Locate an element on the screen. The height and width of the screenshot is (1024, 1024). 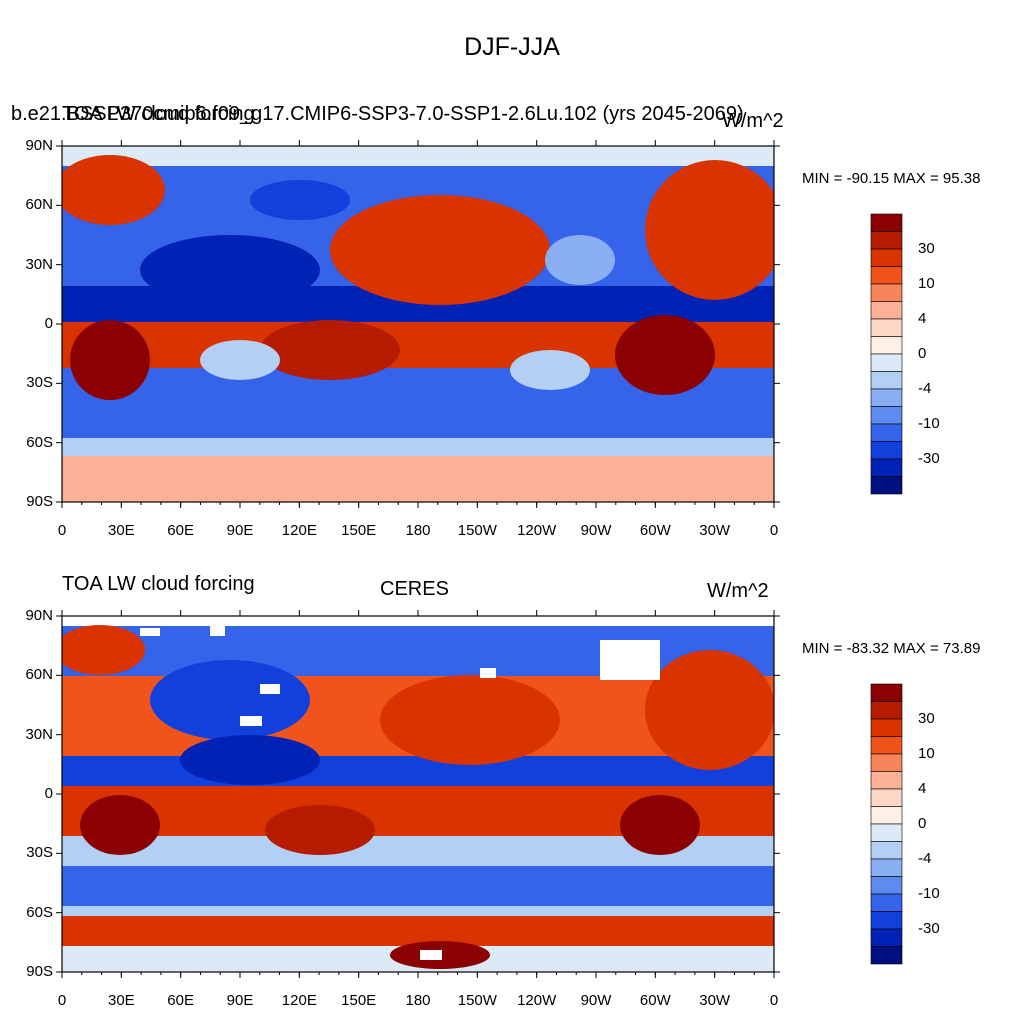
panel1-left-label: TOA LW cloud forcing is located at coordinates (158, 114).